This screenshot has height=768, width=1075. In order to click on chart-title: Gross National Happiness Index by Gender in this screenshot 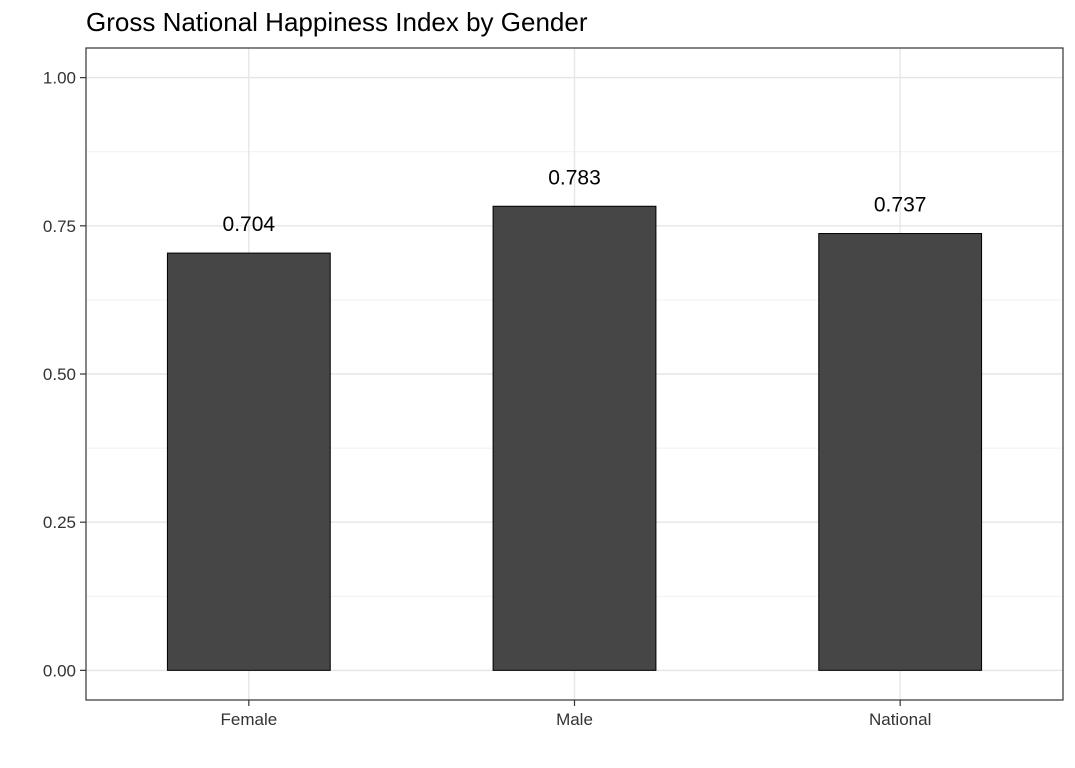, I will do `click(337, 22)`.